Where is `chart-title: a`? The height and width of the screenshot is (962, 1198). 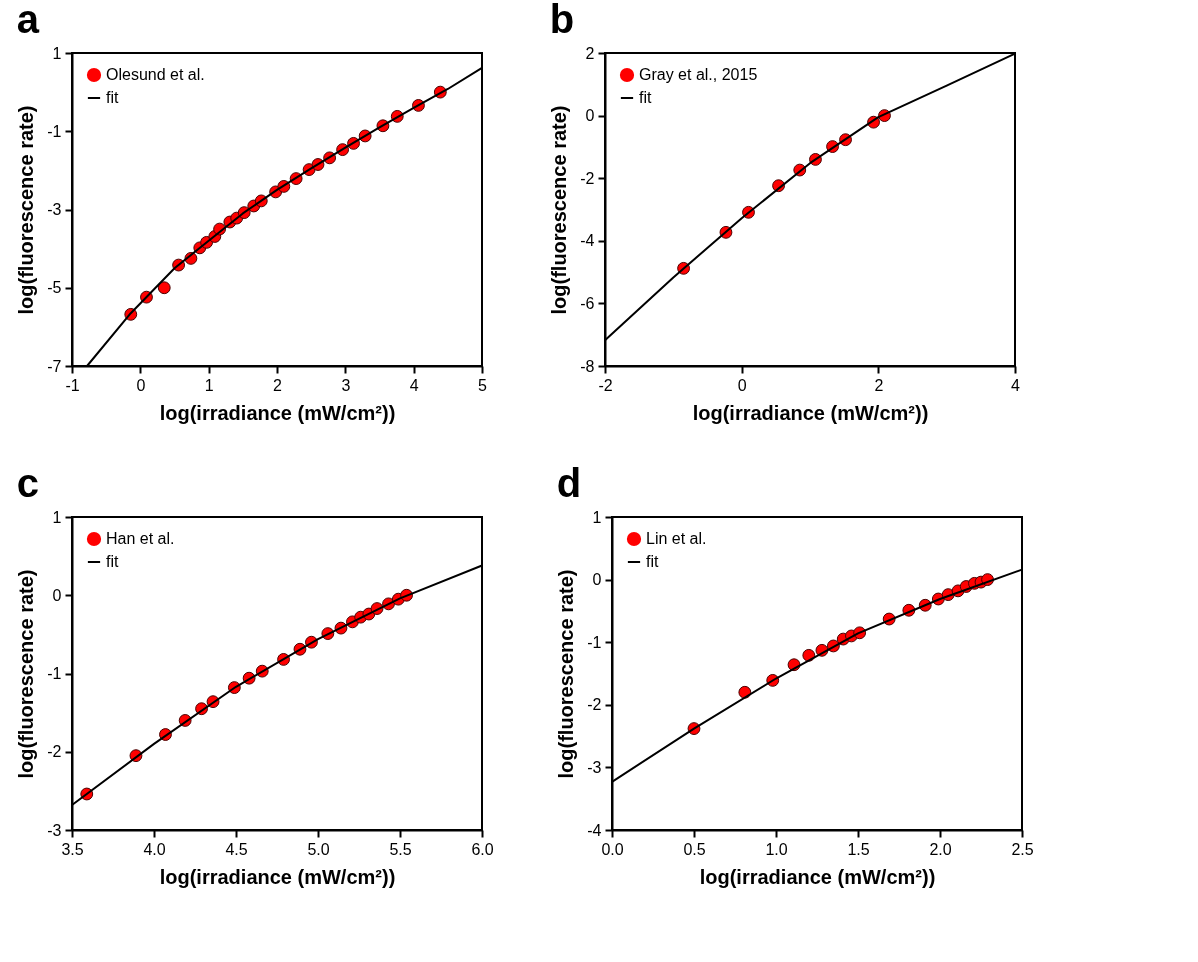 chart-title: a is located at coordinates (28, 20).